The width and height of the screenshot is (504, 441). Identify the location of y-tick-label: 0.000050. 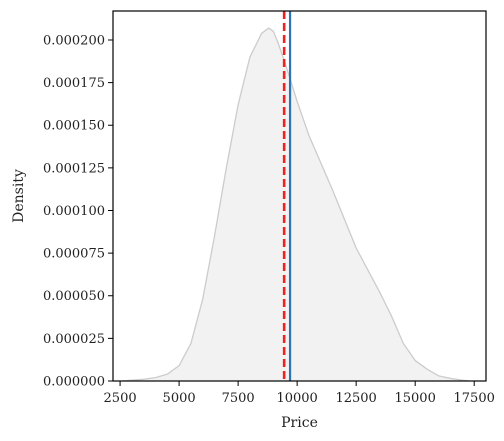
(74, 296).